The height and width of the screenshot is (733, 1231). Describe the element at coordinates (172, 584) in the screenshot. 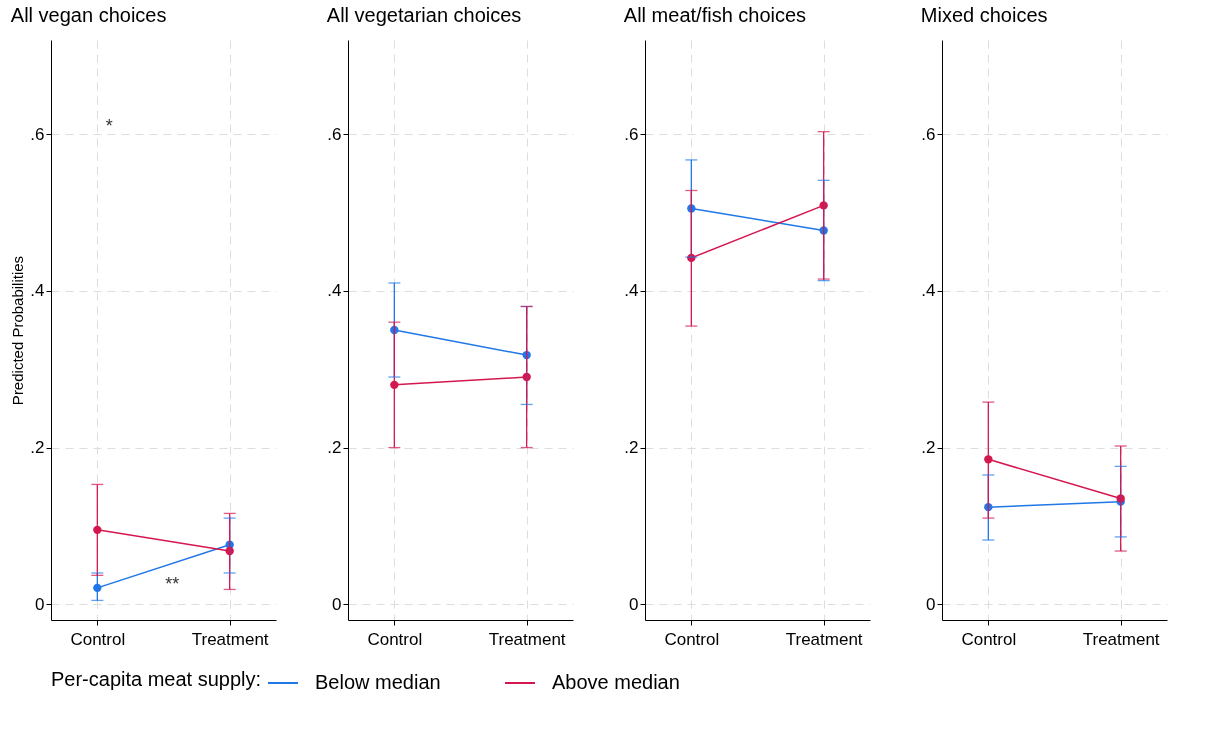

I see `annotation: **` at that location.